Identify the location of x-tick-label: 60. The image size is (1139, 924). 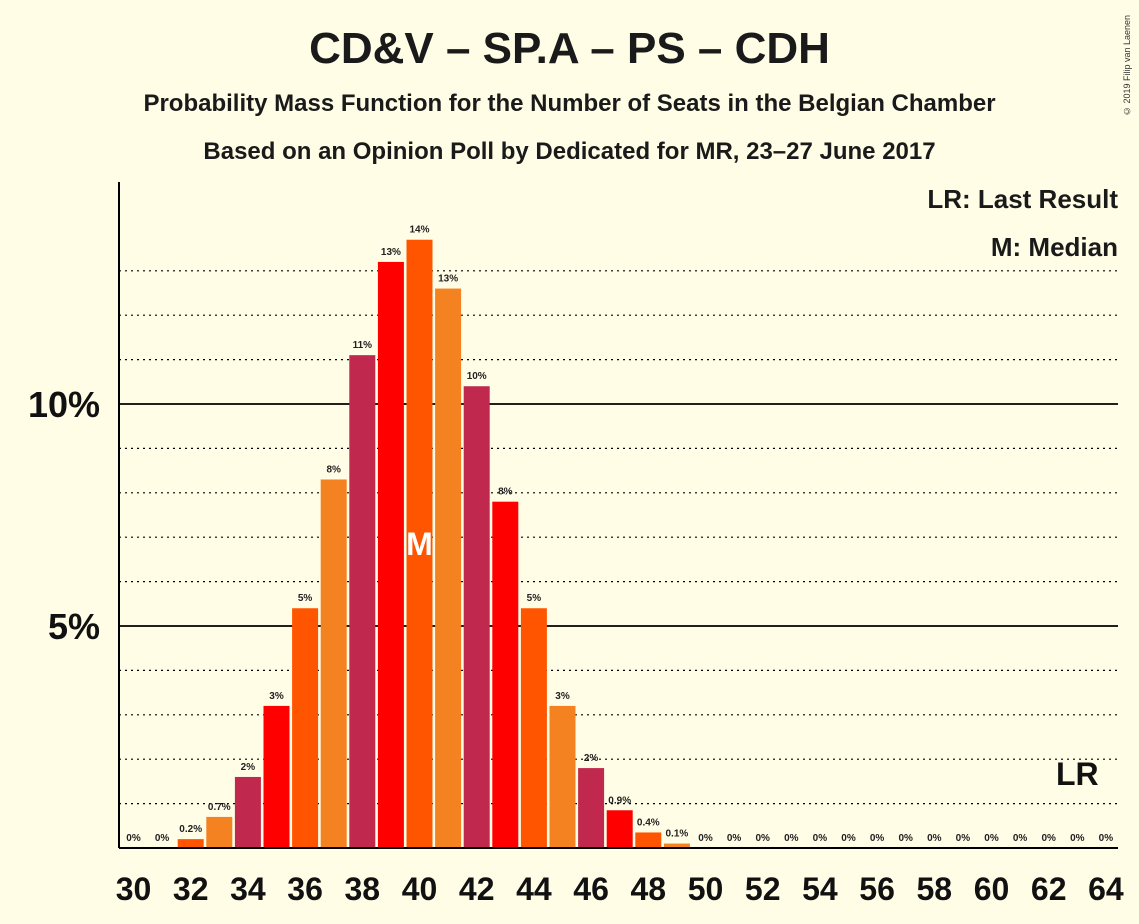
(992, 889).